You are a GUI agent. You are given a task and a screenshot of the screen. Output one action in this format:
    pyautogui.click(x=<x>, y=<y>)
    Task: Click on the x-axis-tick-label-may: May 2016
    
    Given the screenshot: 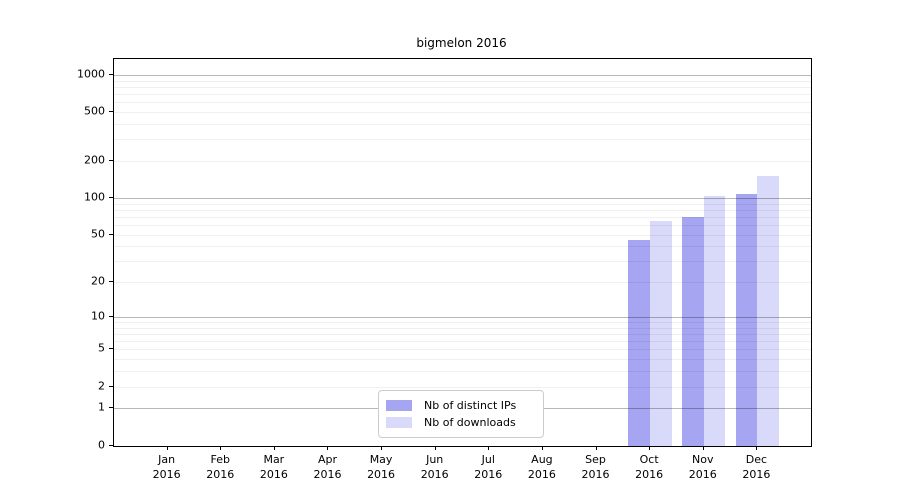 What is the action you would take?
    pyautogui.click(x=381, y=467)
    